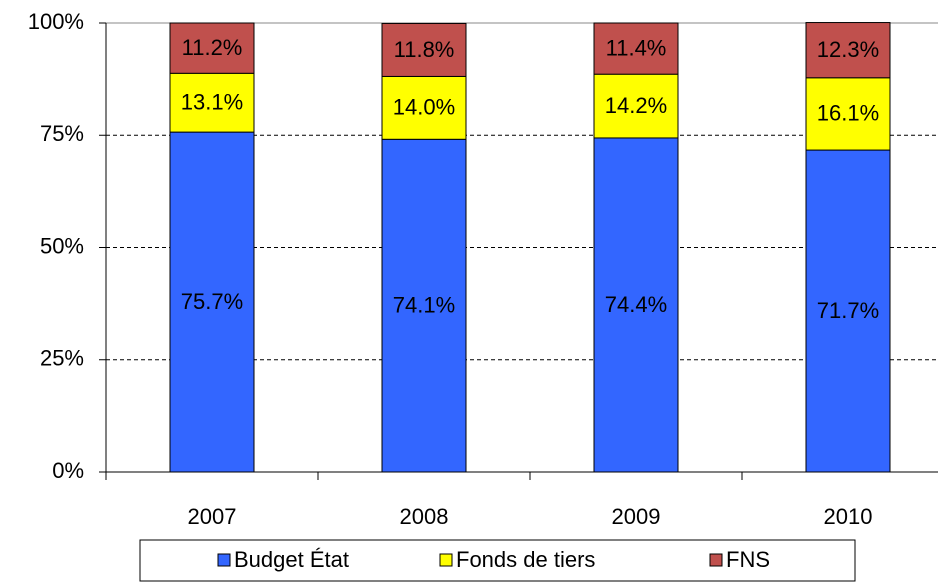 Image resolution: width=940 pixels, height=582 pixels. What do you see at coordinates (636, 304) in the screenshot?
I see `value-label: 74.4%` at bounding box center [636, 304].